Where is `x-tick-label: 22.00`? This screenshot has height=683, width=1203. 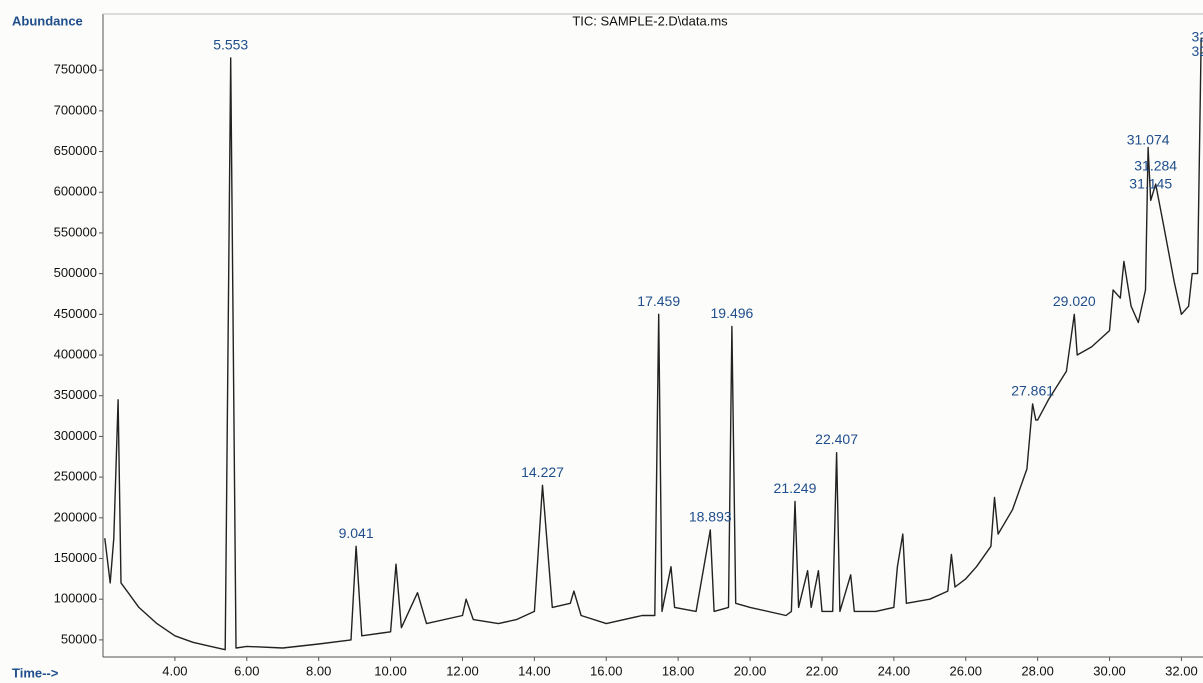 x-tick-label: 22.00 is located at coordinates (822, 670).